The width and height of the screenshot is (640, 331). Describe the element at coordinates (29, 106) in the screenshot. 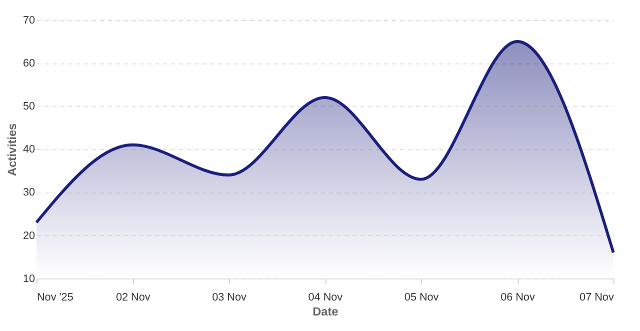

I see `y-tick-label: 50` at that location.